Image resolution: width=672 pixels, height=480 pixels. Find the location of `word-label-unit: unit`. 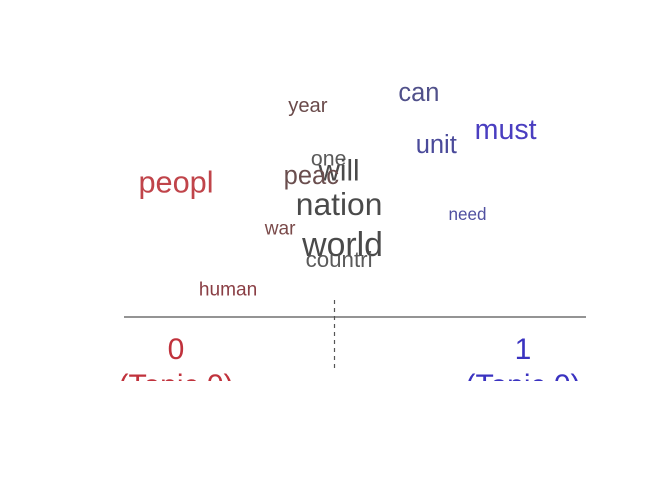

word-label-unit: unit is located at coordinates (436, 145).